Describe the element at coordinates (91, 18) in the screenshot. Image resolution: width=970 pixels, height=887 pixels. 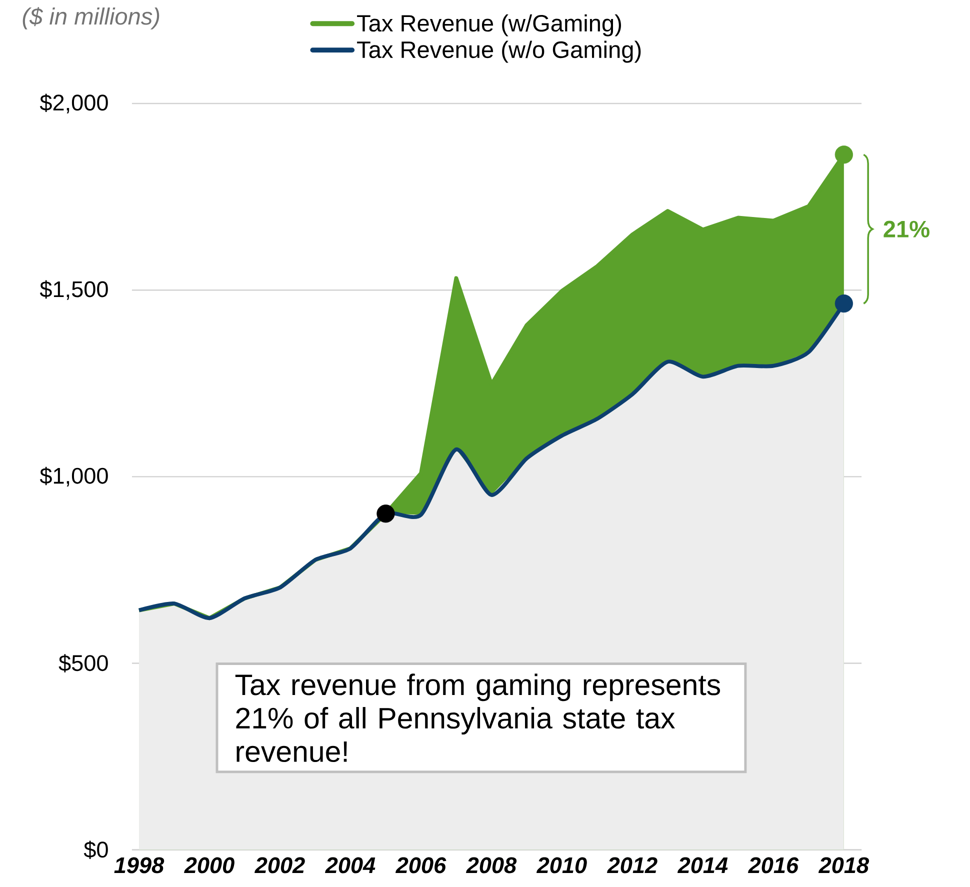
I see `y-axis-title: ($ in millions)` at that location.